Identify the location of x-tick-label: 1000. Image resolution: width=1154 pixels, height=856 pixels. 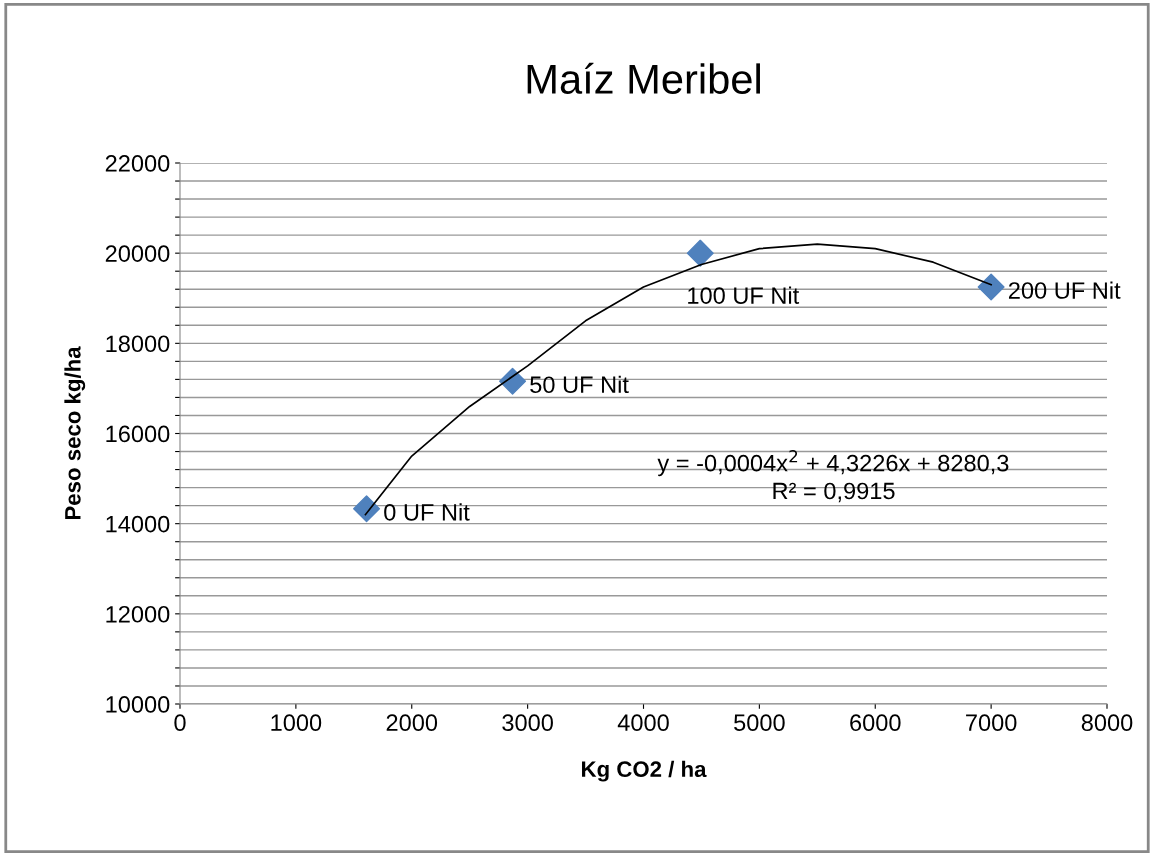
(296, 723).